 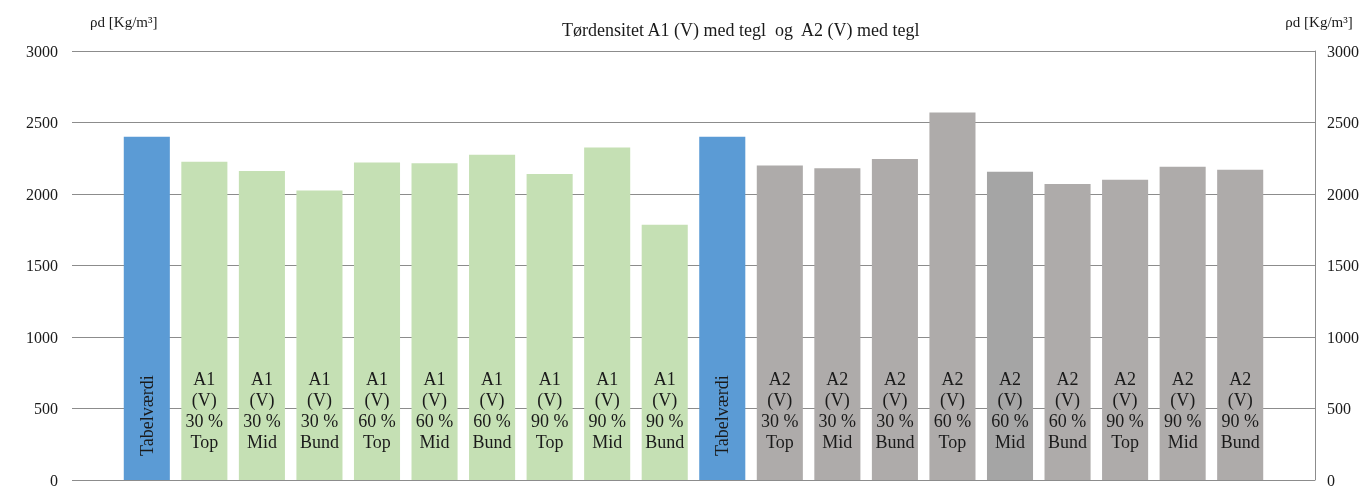 What do you see at coordinates (42, 122) in the screenshot?
I see `y-tick-label: 2500` at bounding box center [42, 122].